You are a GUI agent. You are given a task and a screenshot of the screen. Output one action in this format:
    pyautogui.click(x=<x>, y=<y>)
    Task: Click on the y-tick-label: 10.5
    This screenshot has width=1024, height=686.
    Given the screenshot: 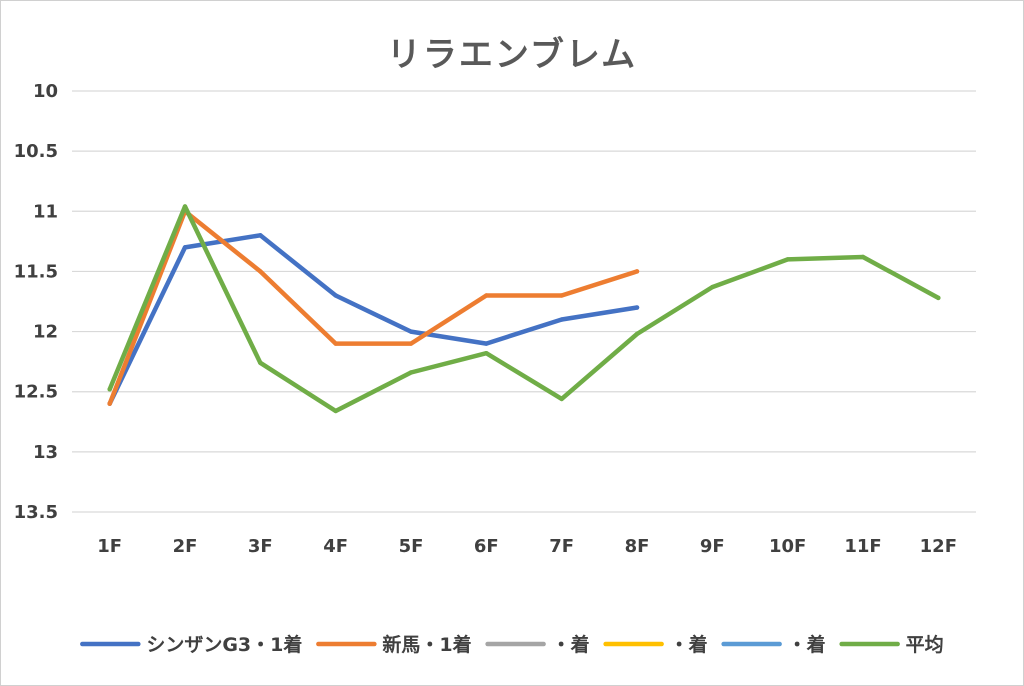 What is the action you would take?
    pyautogui.click(x=36, y=151)
    